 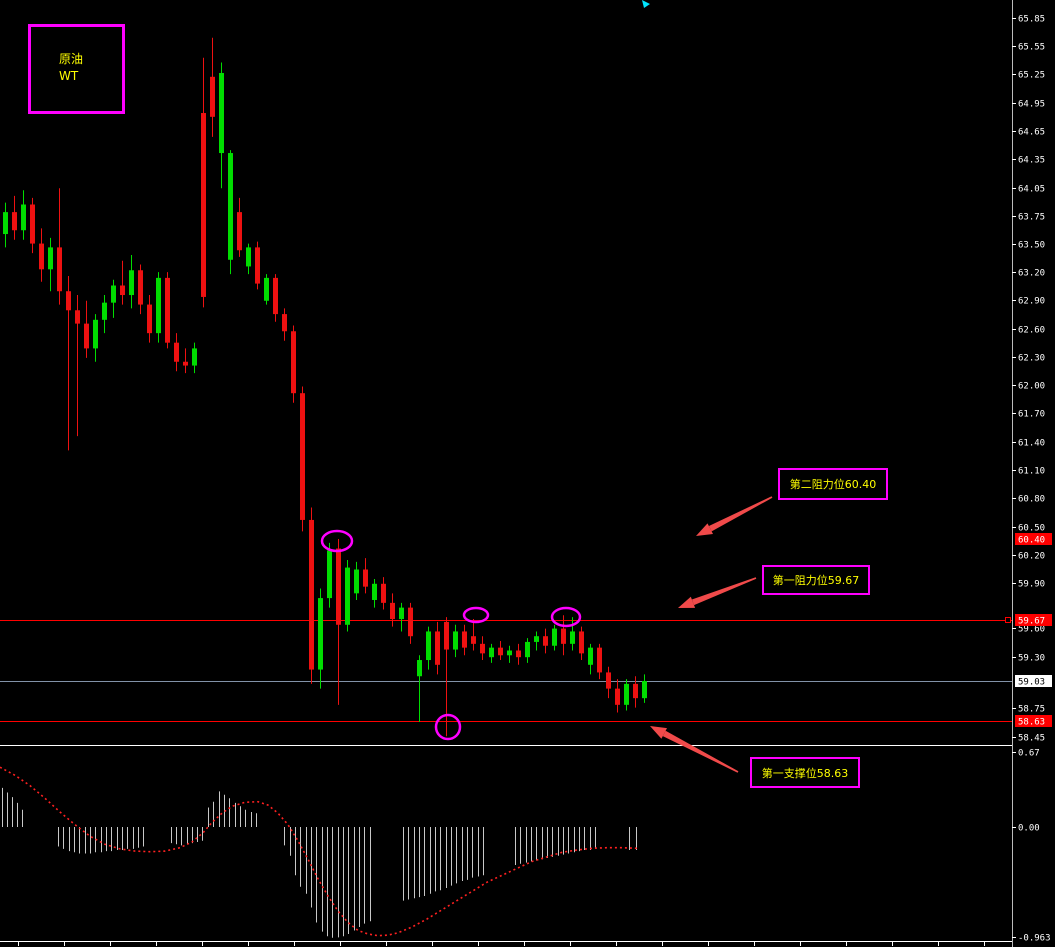 What do you see at coordinates (1031, 710) in the screenshot?
I see `axis-tick-label: 58.75` at bounding box center [1031, 710].